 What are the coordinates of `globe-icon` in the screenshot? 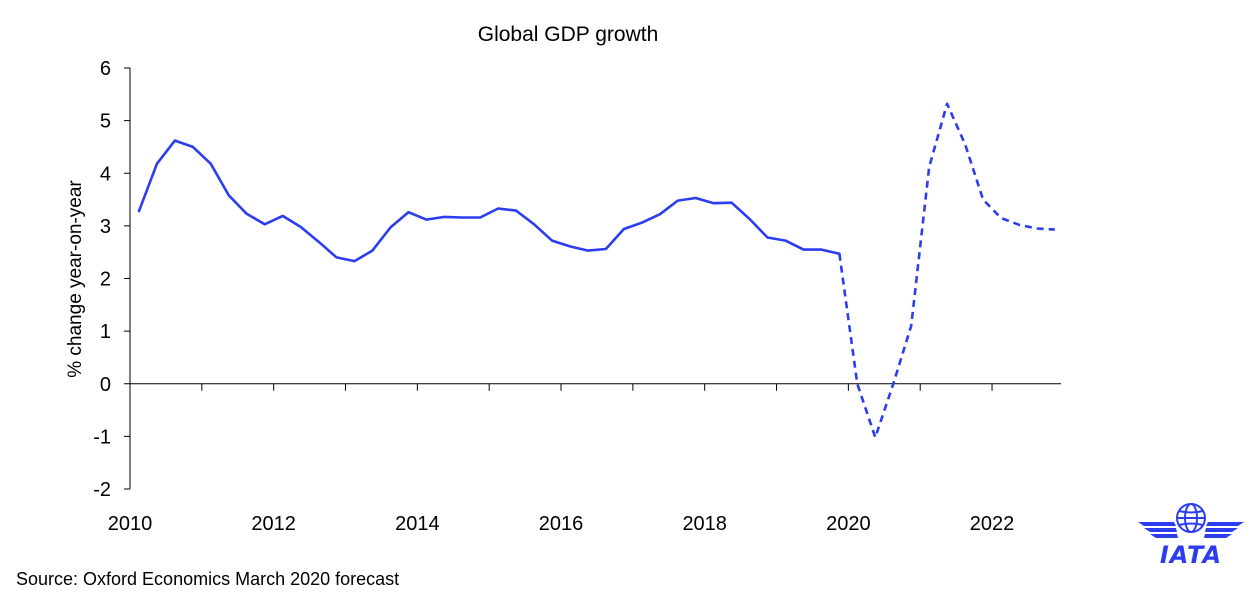 It's located at (1191, 518).